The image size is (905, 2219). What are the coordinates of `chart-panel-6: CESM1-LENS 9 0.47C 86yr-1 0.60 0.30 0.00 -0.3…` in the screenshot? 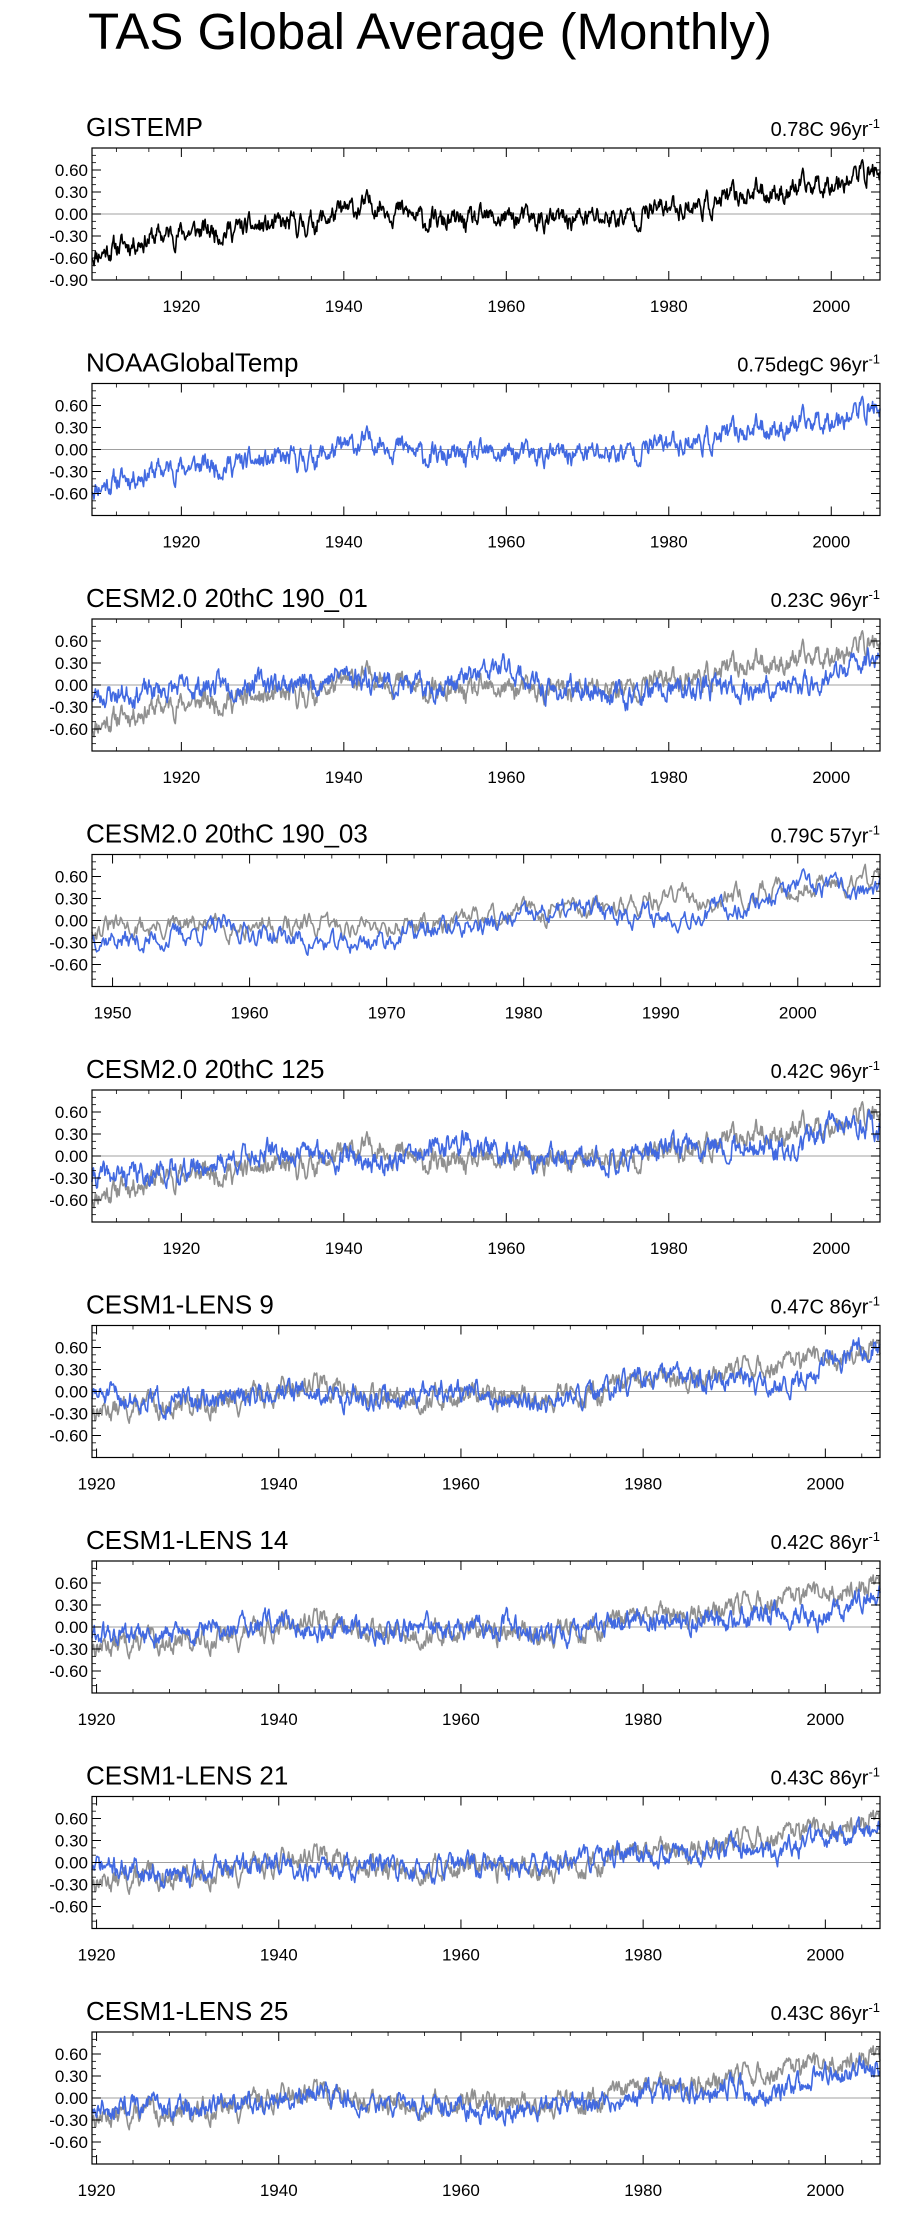 It's located at (465, 1392).